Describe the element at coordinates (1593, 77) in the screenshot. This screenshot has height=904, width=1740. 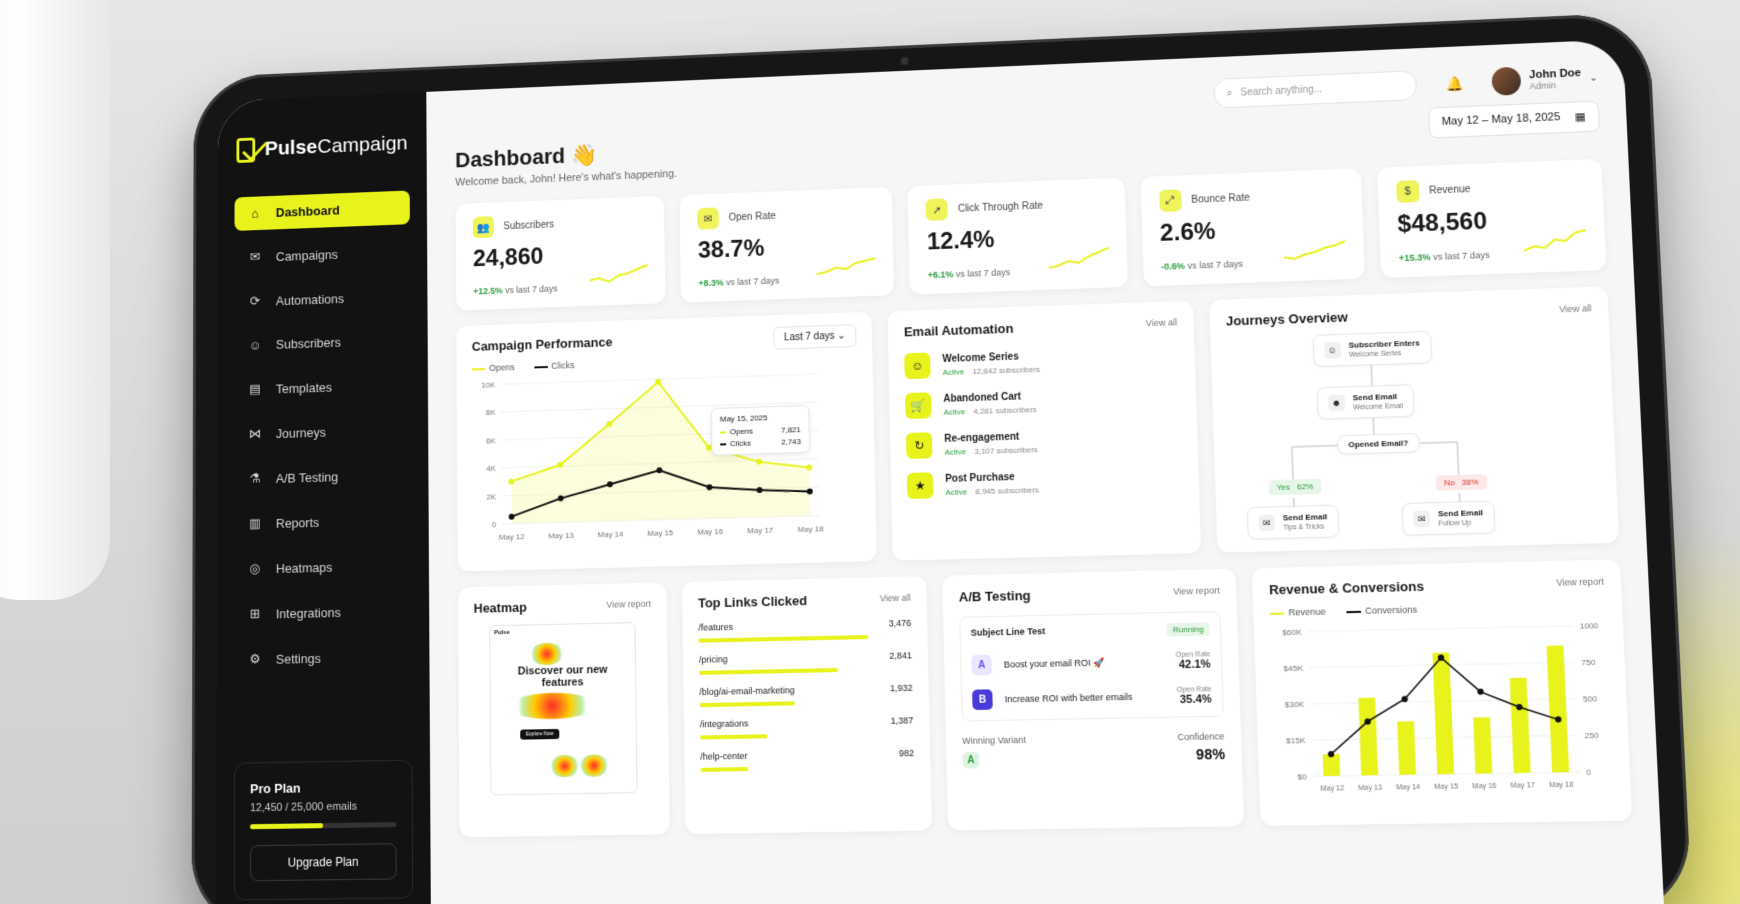
I see `chevron-down-icon: ⌄` at that location.